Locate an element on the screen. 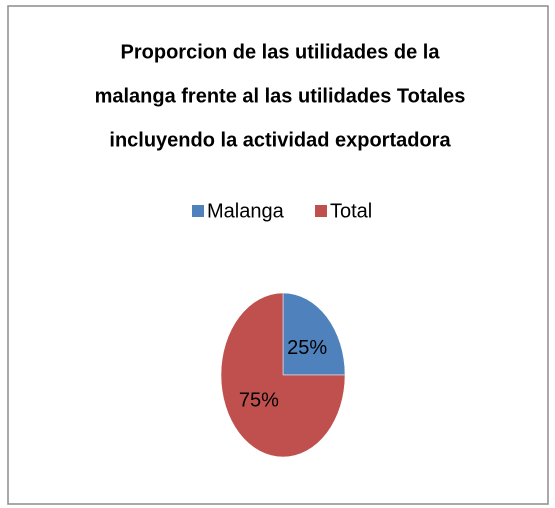 The image size is (555, 508). chart-title: malanga frente al las utilidades Totales is located at coordinates (280, 96).